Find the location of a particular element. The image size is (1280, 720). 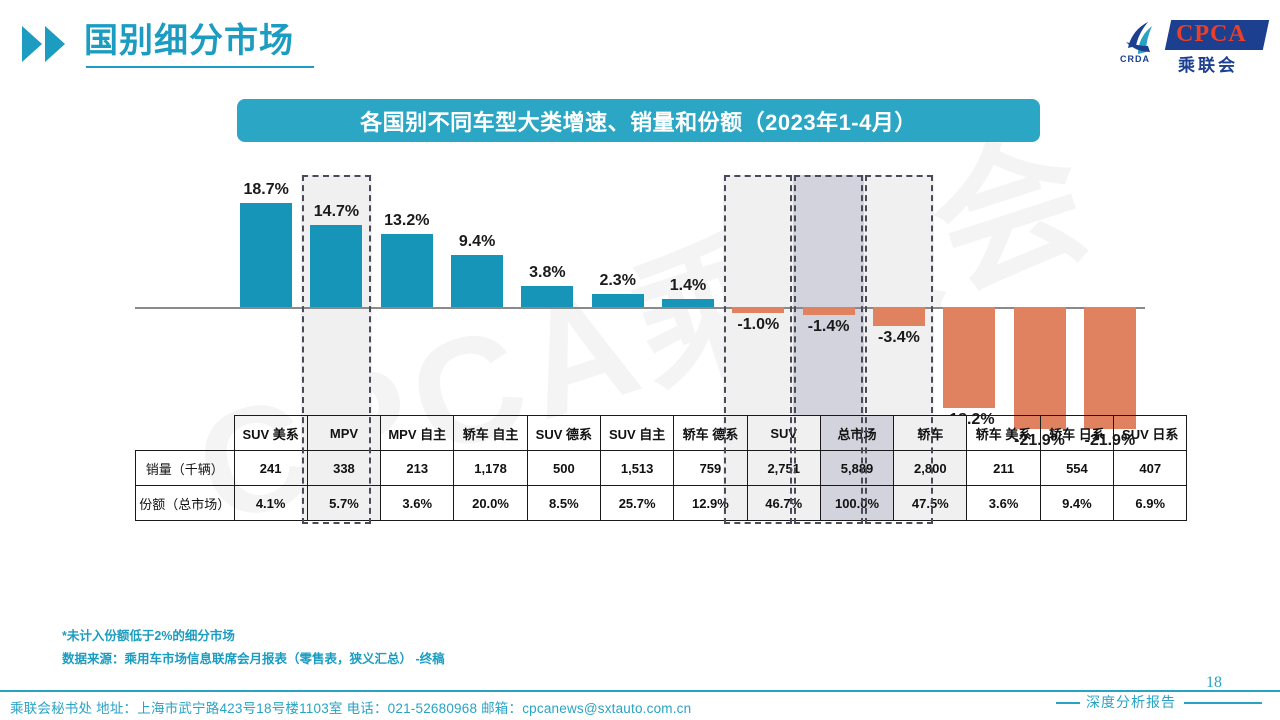

bar-value-label-SUV 自主: 2.3% is located at coordinates (617, 281).